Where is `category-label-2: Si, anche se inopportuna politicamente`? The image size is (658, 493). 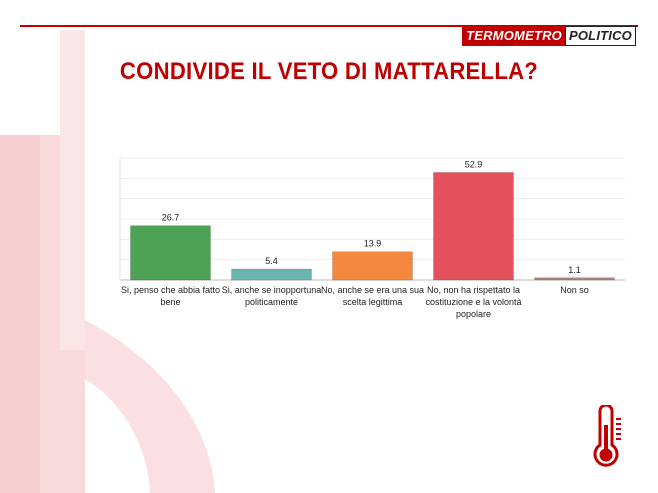 category-label-2: Si, anche se inopportuna politicamente is located at coordinates (271, 296).